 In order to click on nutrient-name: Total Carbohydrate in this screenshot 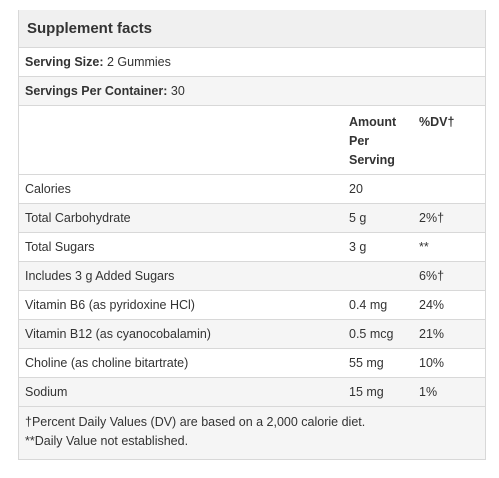, I will do `click(78, 218)`.